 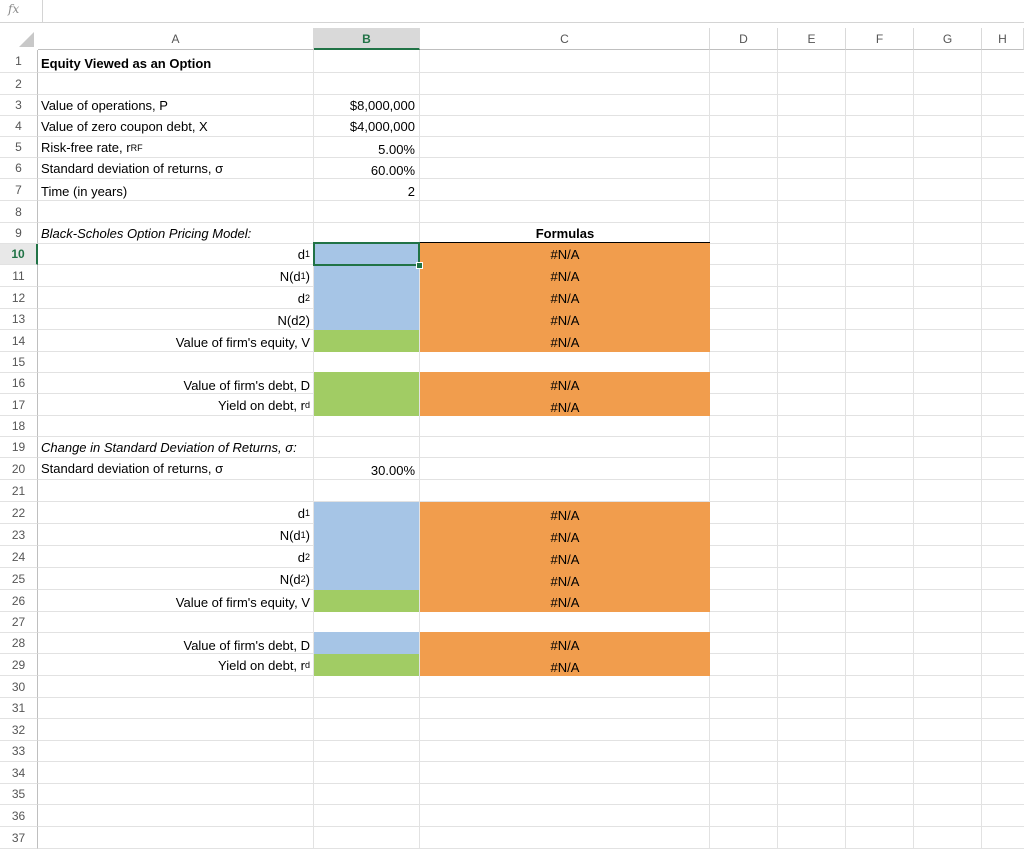 I want to click on column-header-g: G, so click(x=948, y=39).